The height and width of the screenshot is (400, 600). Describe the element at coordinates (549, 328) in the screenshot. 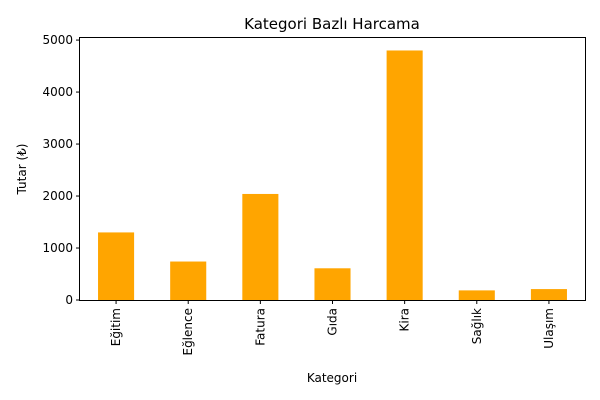

I see `x-tick-label-6: Ulaşım` at that location.